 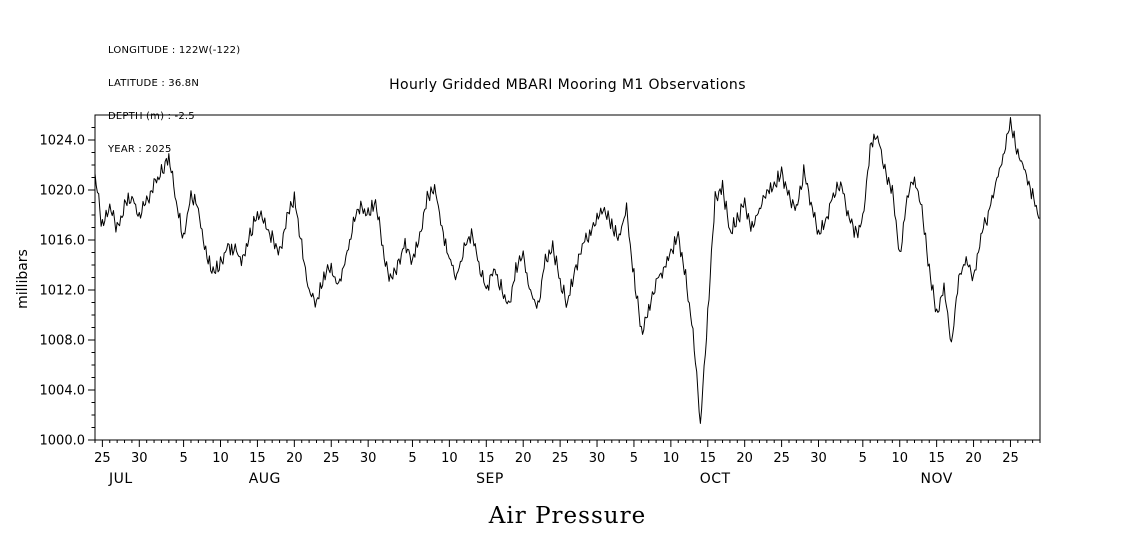 I want to click on x-axis-title: Air Pressure, so click(x=567, y=516).